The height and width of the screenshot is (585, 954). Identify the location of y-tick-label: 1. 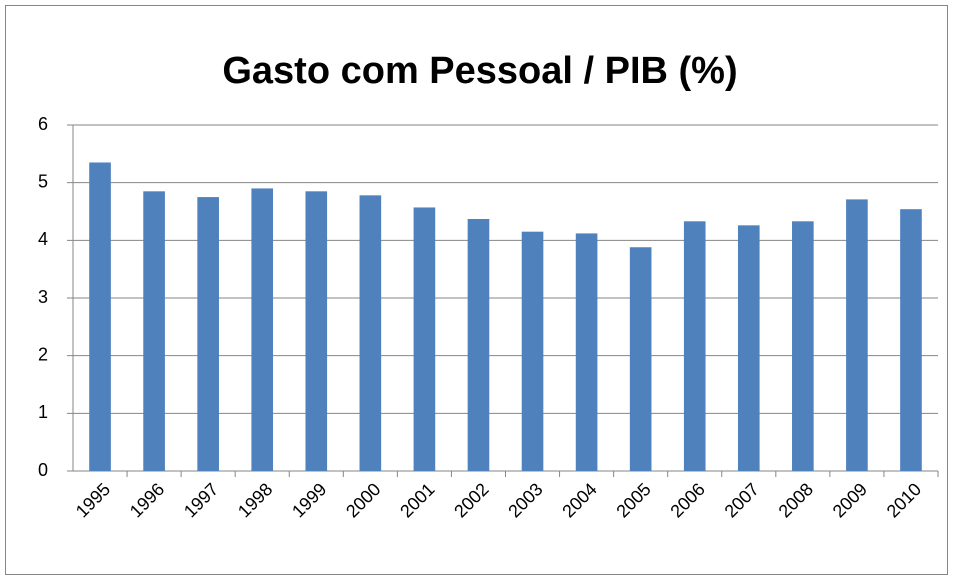
(43, 412).